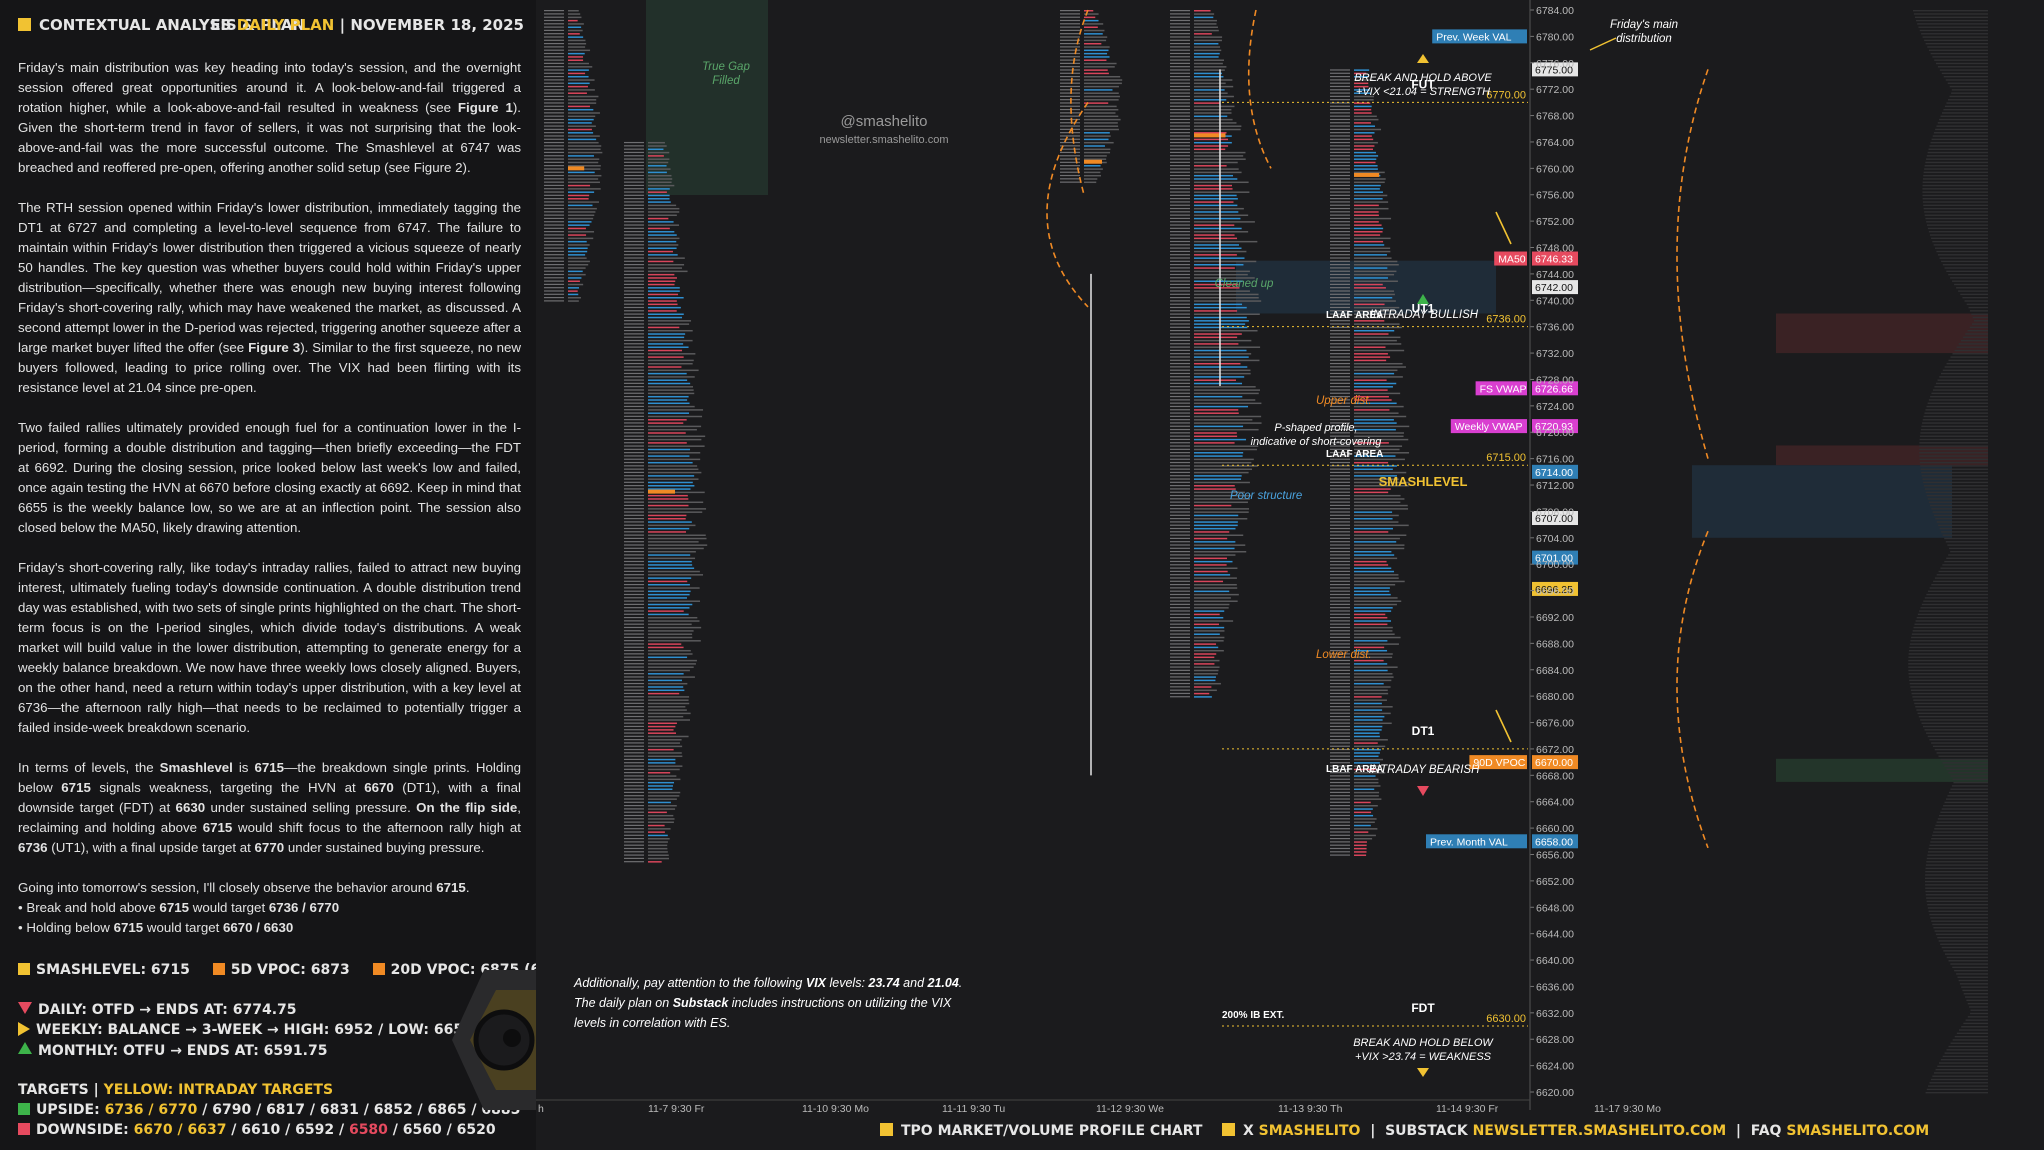 The width and height of the screenshot is (2044, 1150). Describe the element at coordinates (1554, 559) in the screenshot. I see `price-tag-value: 6701.00` at that location.